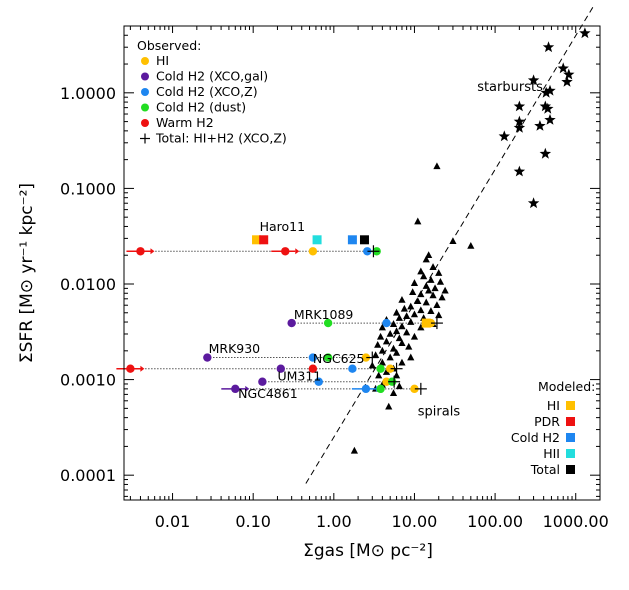 This screenshot has width=629, height=590. I want to click on y-tick-label: 0.0010, so click(88, 380).